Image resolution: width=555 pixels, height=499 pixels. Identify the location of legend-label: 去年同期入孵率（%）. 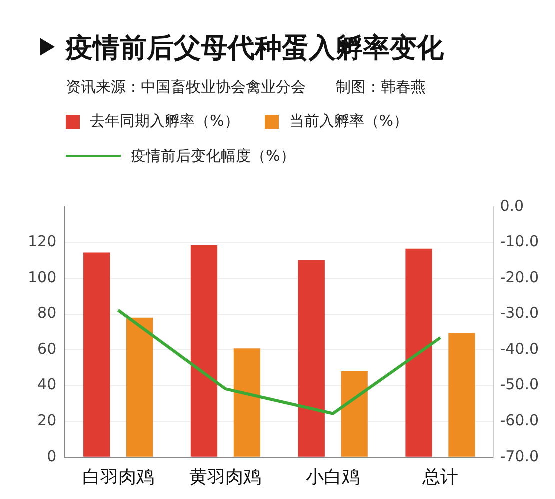
(165, 121).